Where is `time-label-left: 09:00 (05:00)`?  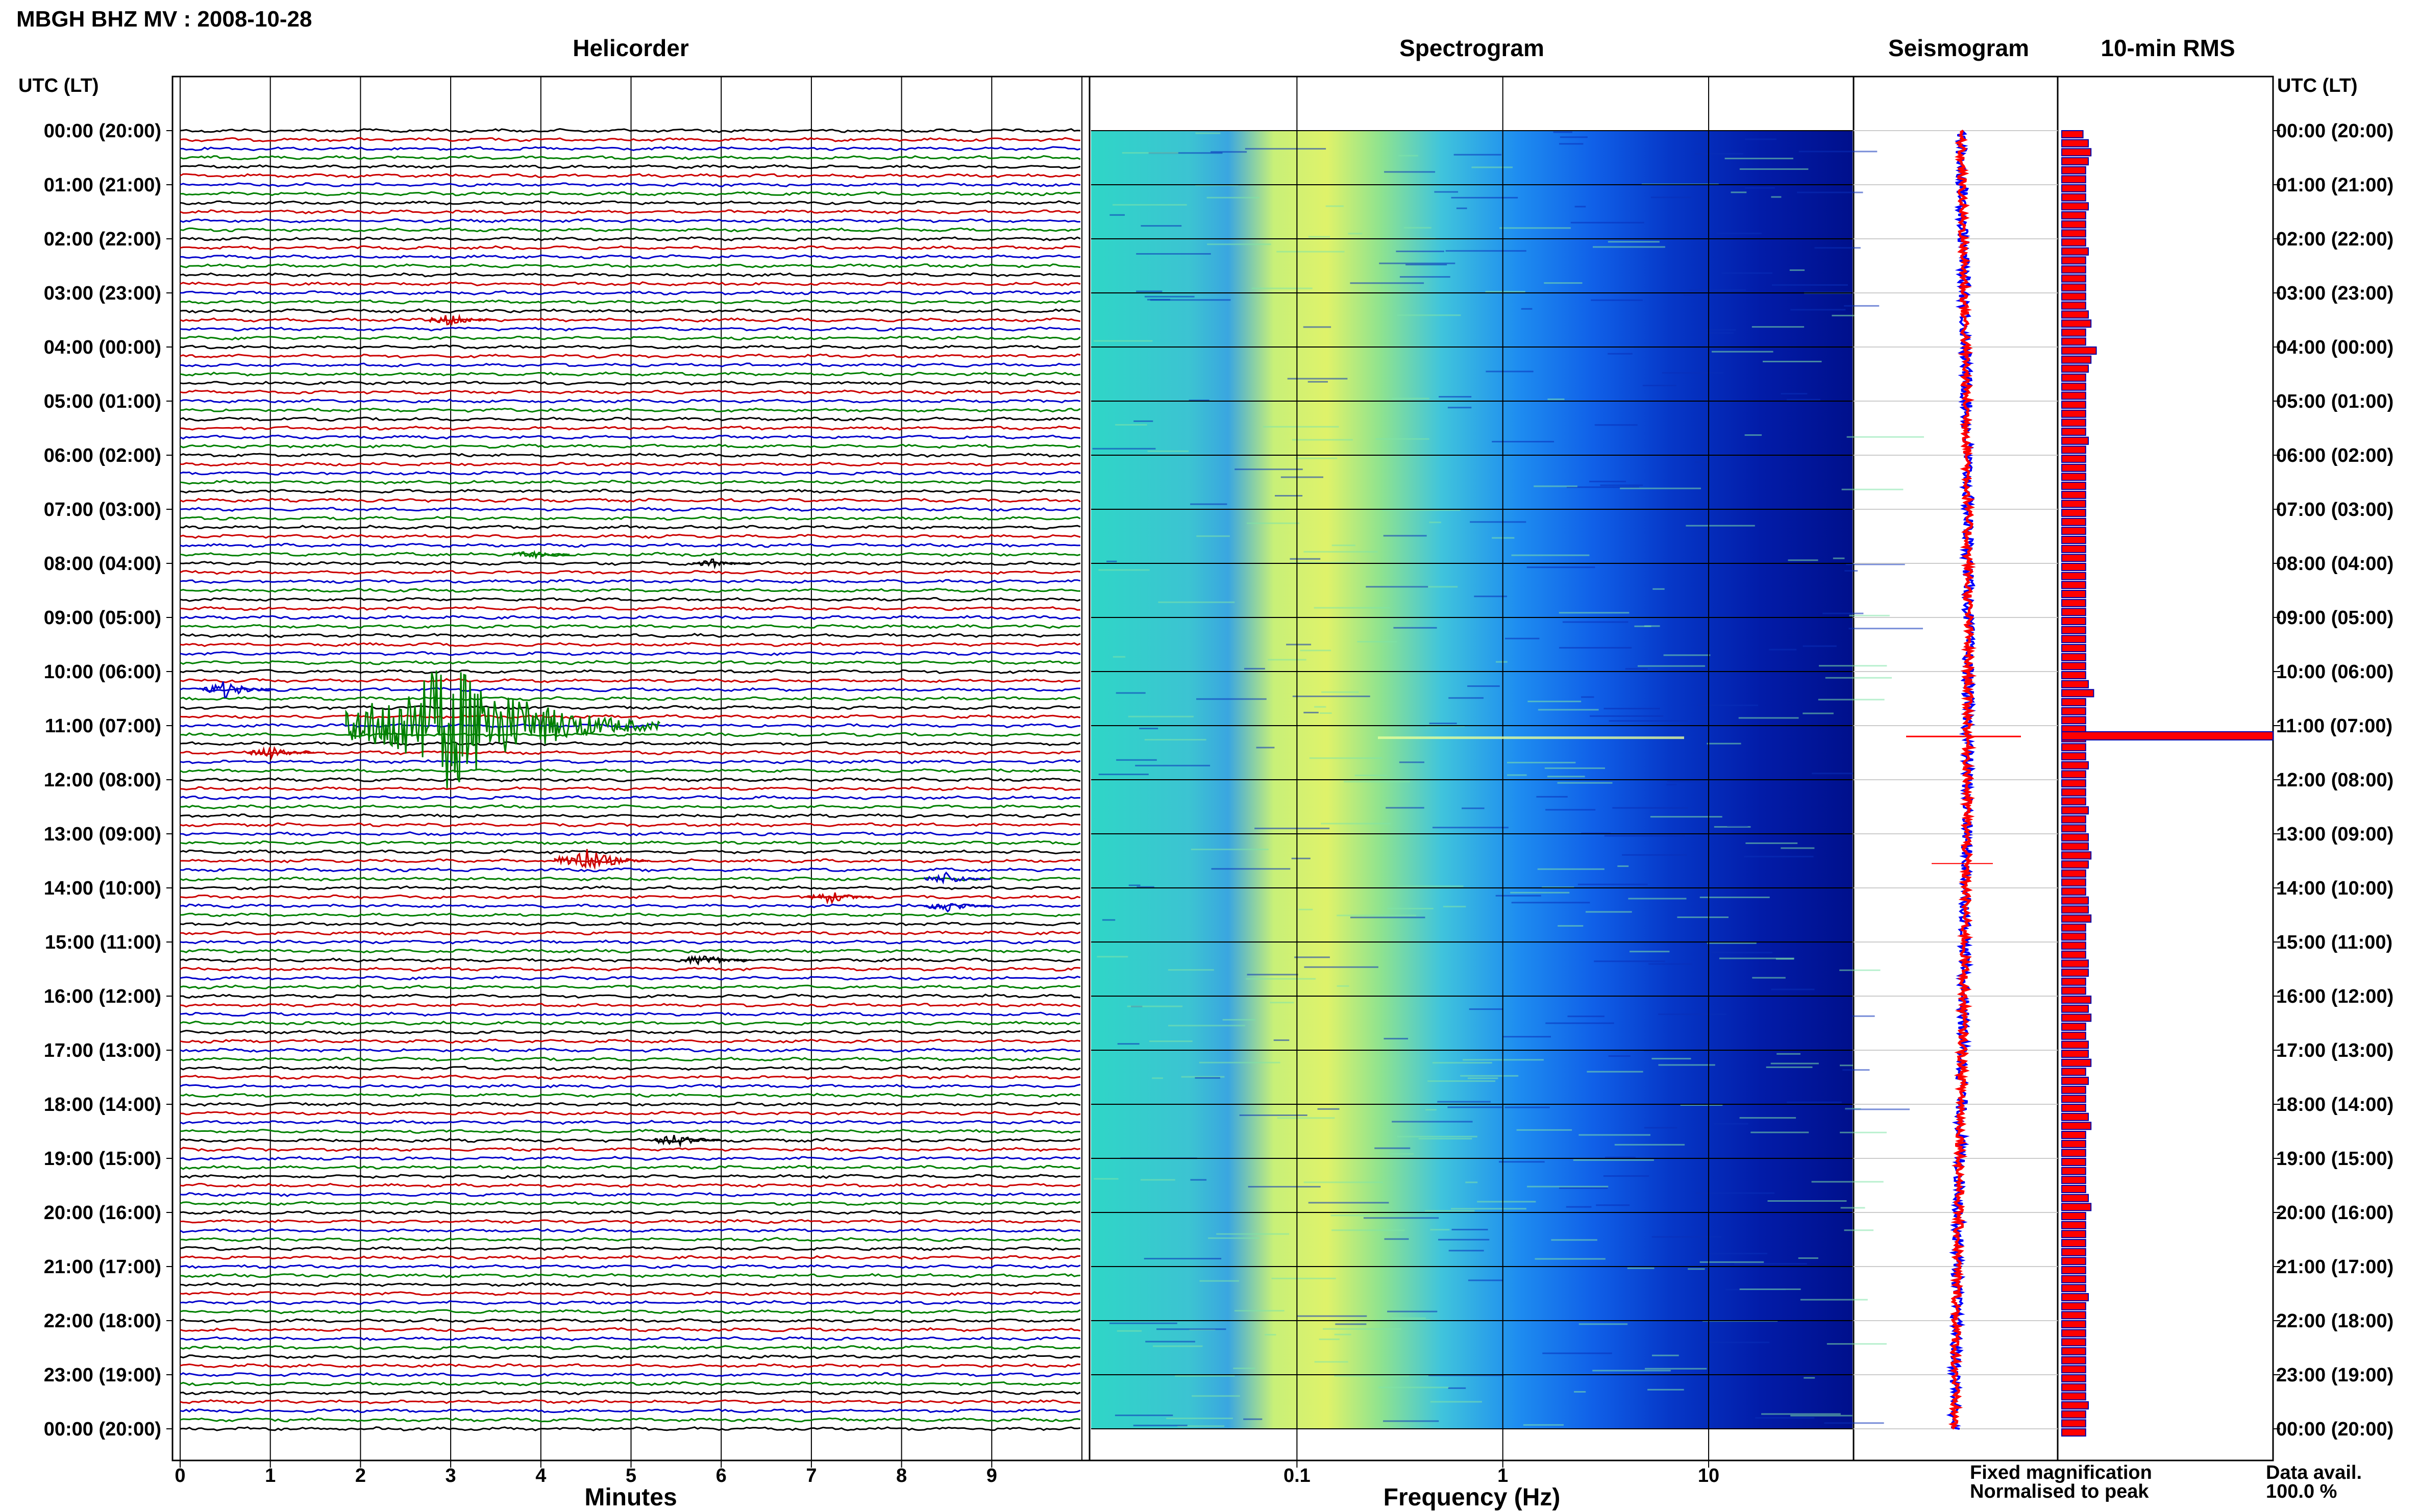
time-label-left: 09:00 (05:00) is located at coordinates (102, 618).